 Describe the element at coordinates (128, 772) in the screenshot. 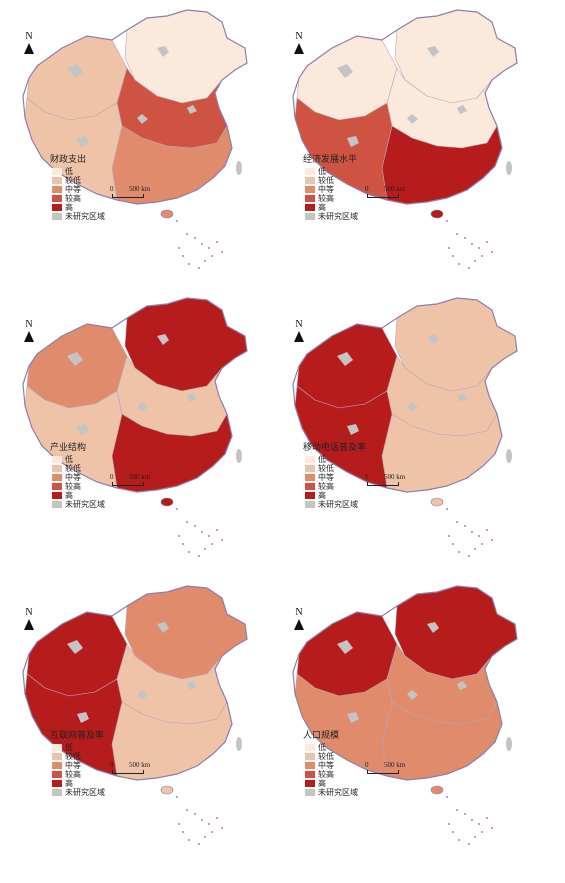

I see `scale-bar-line` at that location.